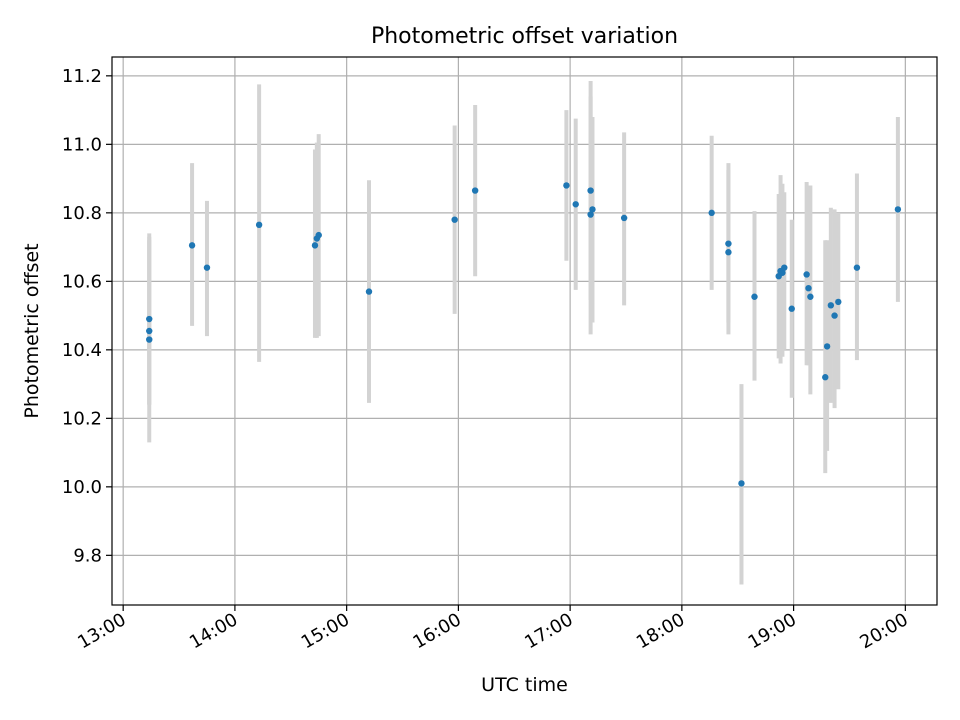 This screenshot has width=960, height=720. I want to click on y-axis-ticks: 9.8 10.0 10.2 10.4 10.6 10.8 11.0 11.2, so click(87, 316).